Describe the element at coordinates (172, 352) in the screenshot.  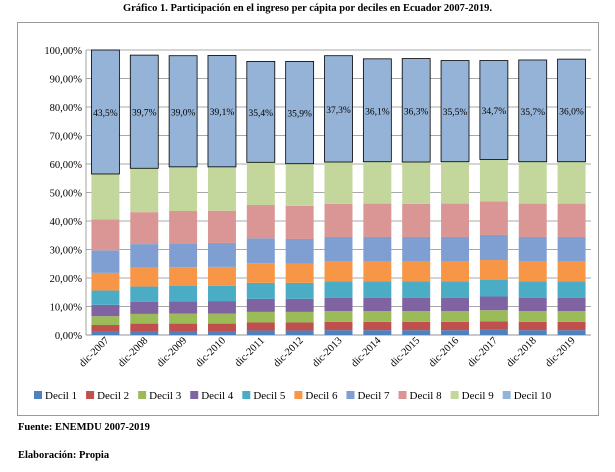
I see `x-tick-label: dic-2009` at that location.